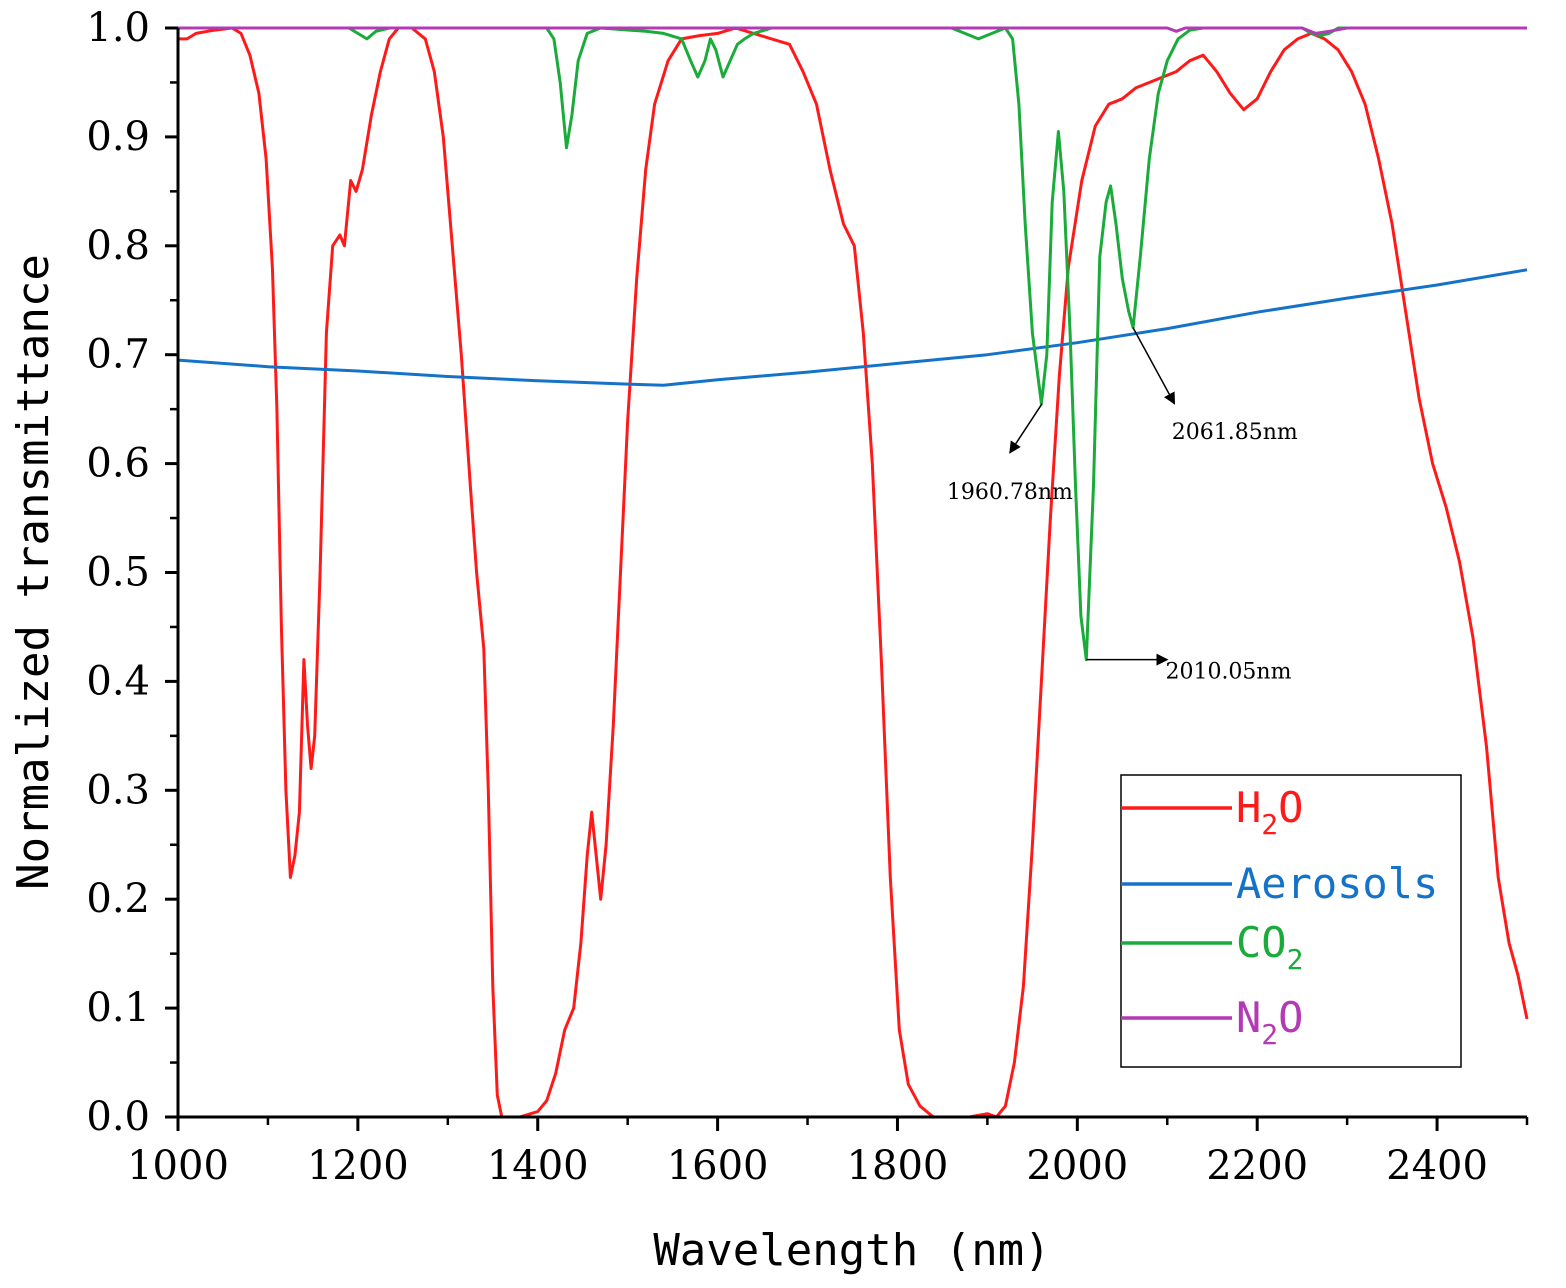 The image size is (1566, 1288). I want to click on y-tick-label: 0.4, so click(118, 681).